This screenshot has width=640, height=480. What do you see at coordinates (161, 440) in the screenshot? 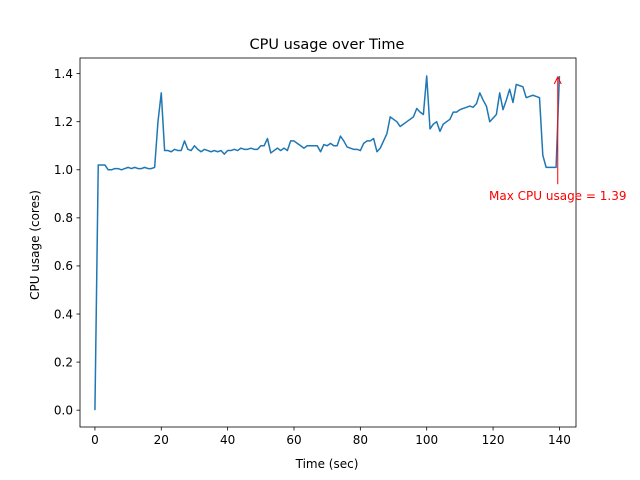
I see `x-tick-label: 20` at bounding box center [161, 440].